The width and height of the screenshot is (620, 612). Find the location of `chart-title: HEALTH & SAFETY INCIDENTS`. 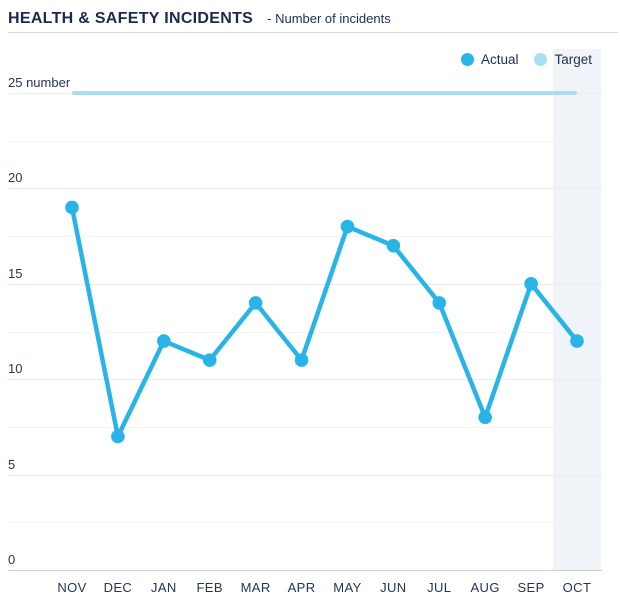

chart-title: HEALTH & SAFETY INCIDENTS is located at coordinates (131, 18).